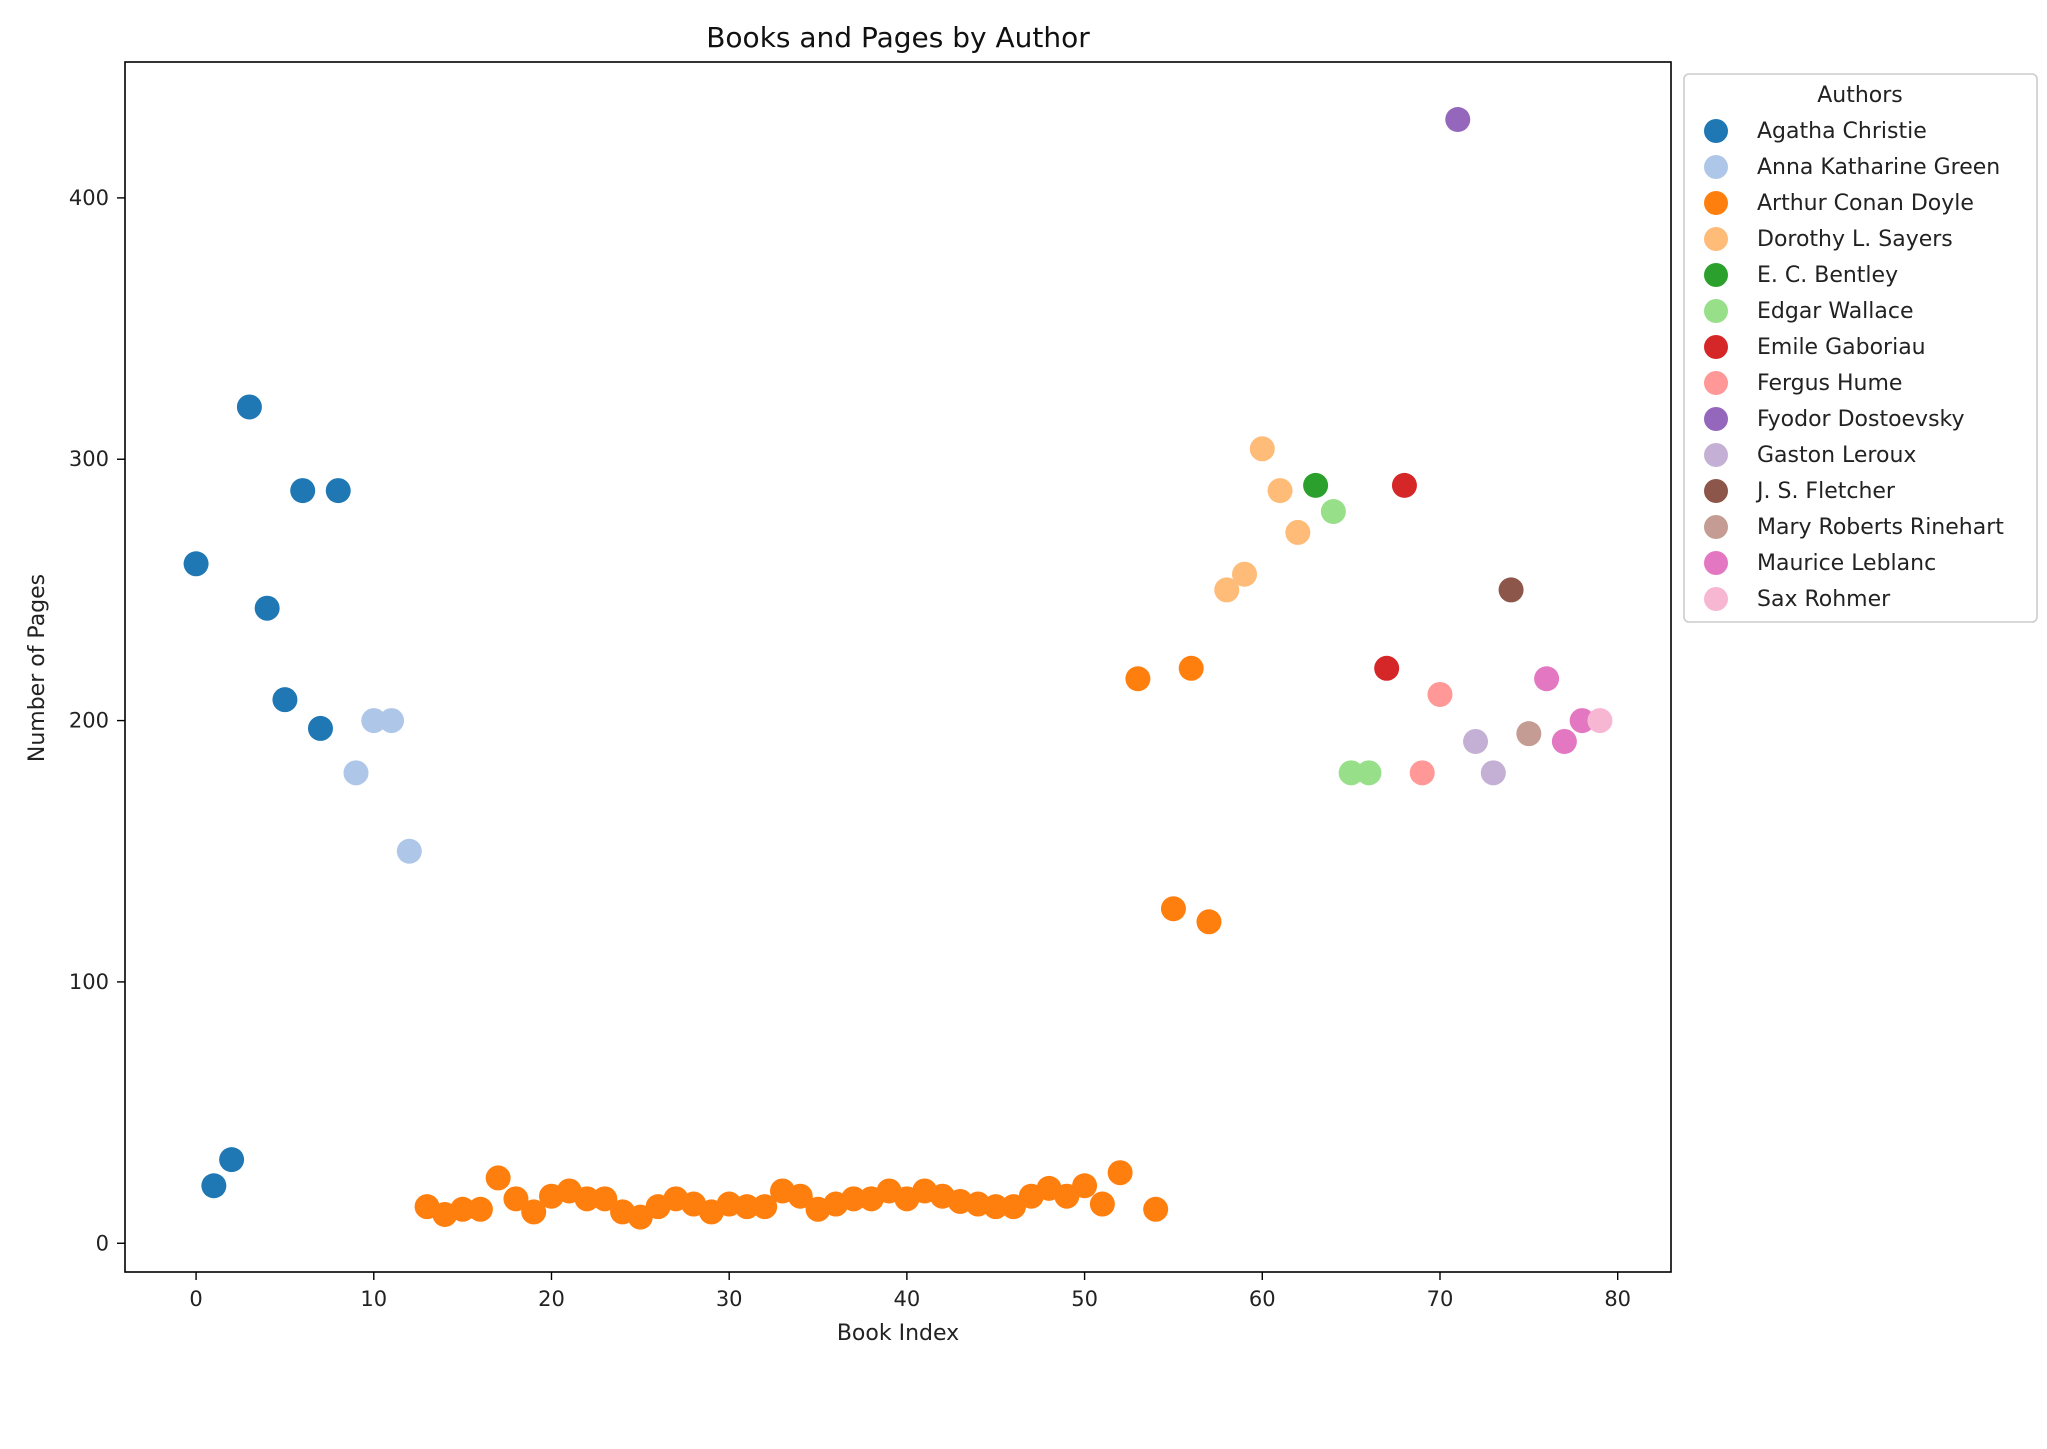  I want to click on legend-label: Maurice Leblanc, so click(1846, 563).